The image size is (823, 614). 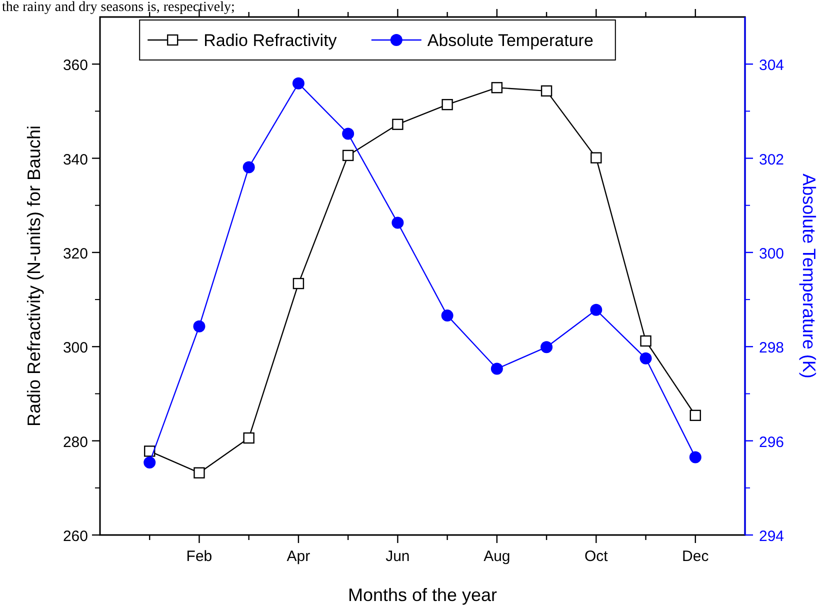 What do you see at coordinates (199, 556) in the screenshot?
I see `x-tick-label: Feb` at bounding box center [199, 556].